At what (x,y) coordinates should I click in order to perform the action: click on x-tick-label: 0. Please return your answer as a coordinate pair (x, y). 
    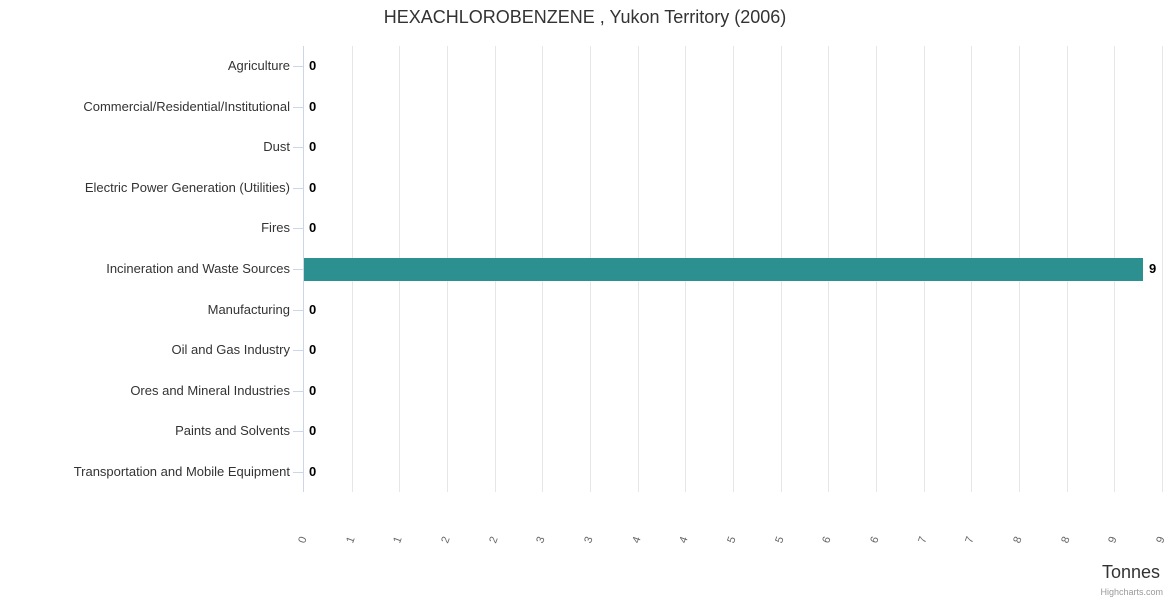
    Looking at the image, I should click on (303, 540).